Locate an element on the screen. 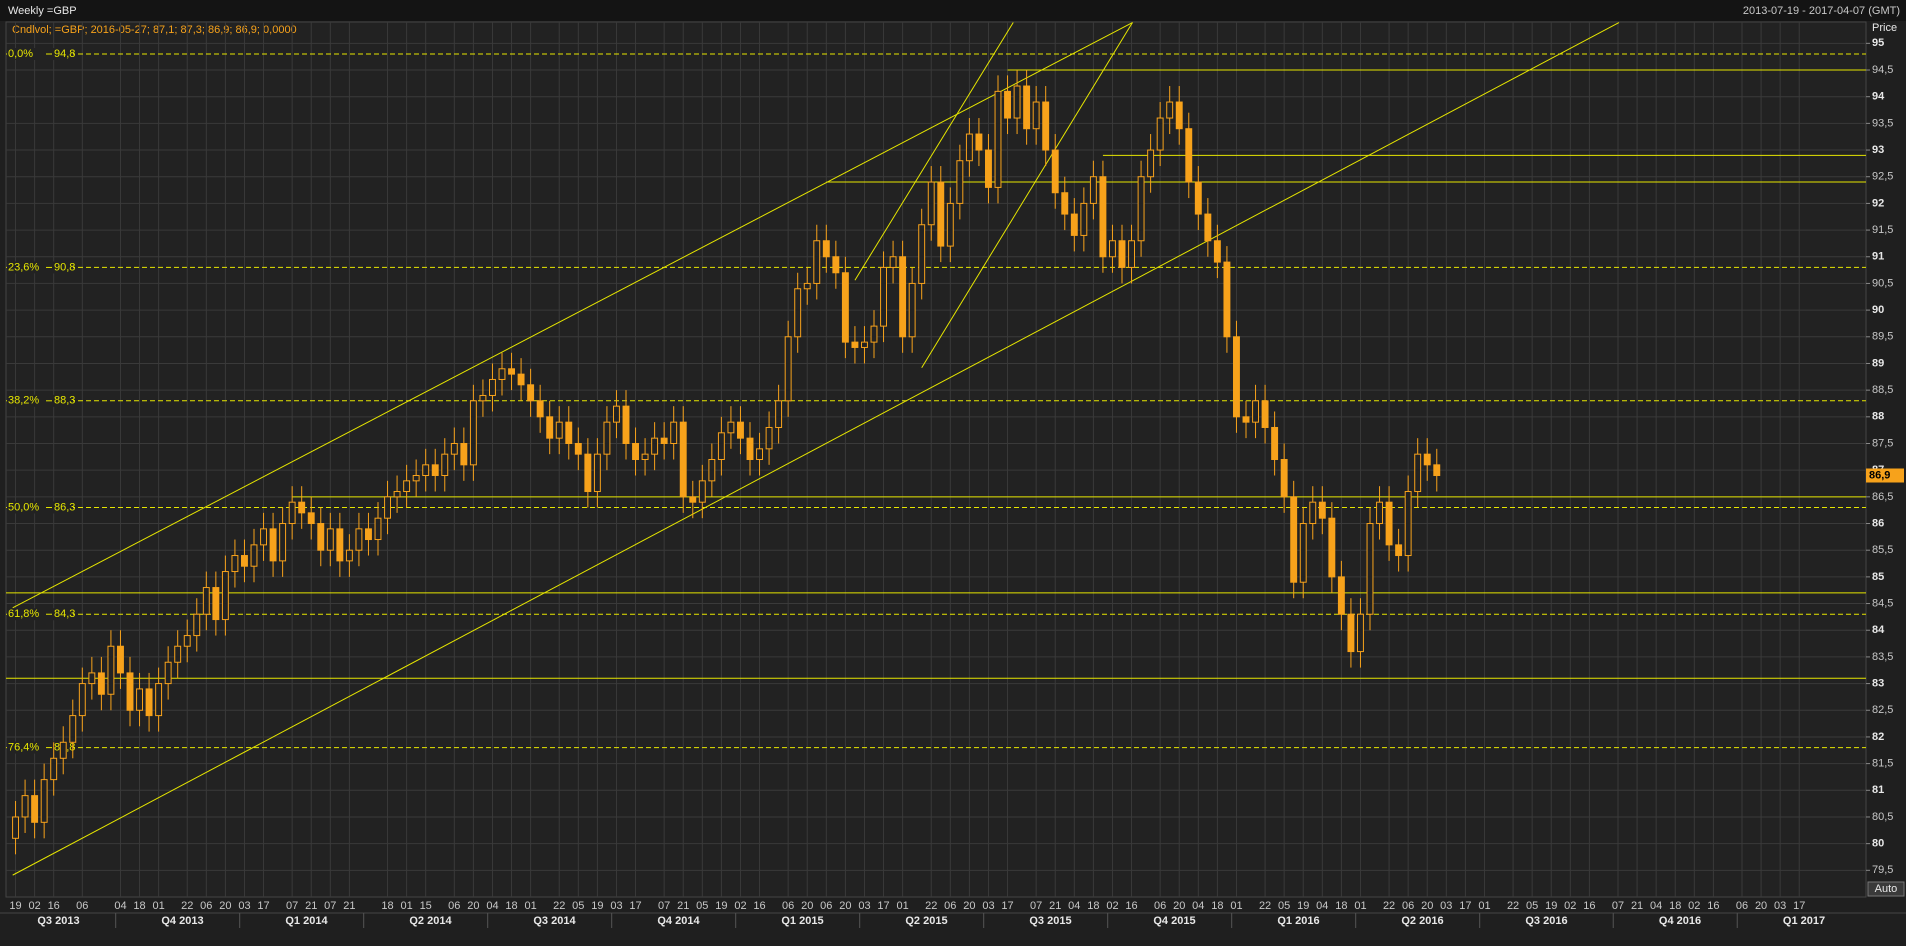  y-tick-label: 90 is located at coordinates (1878, 310).